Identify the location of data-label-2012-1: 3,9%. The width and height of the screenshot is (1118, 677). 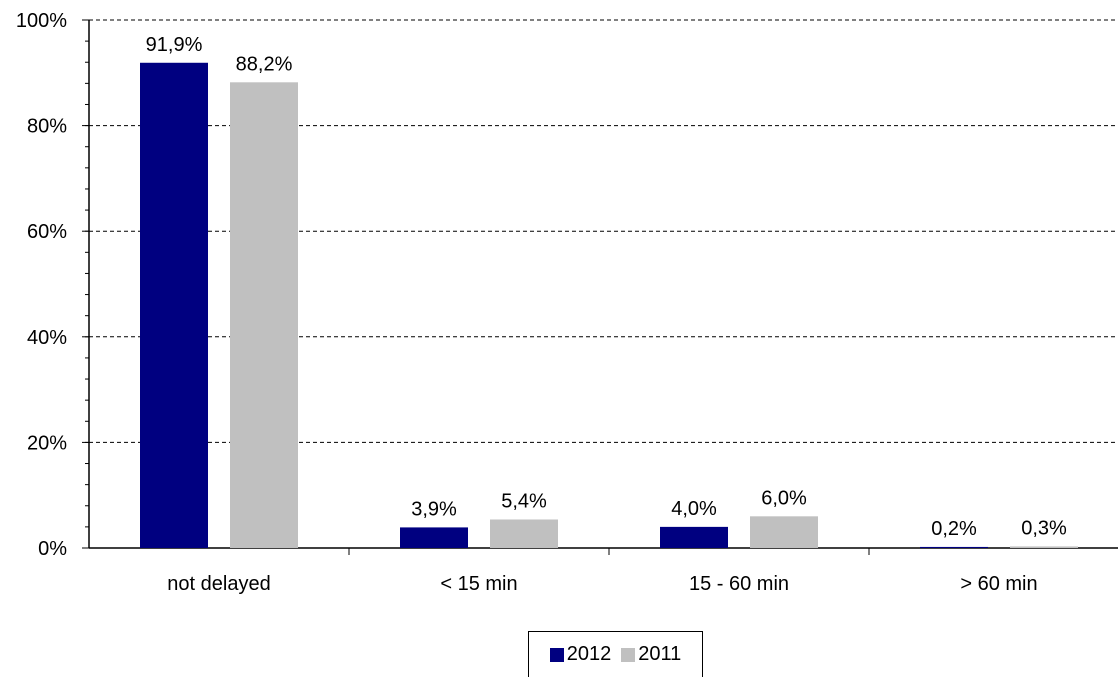
(434, 509).